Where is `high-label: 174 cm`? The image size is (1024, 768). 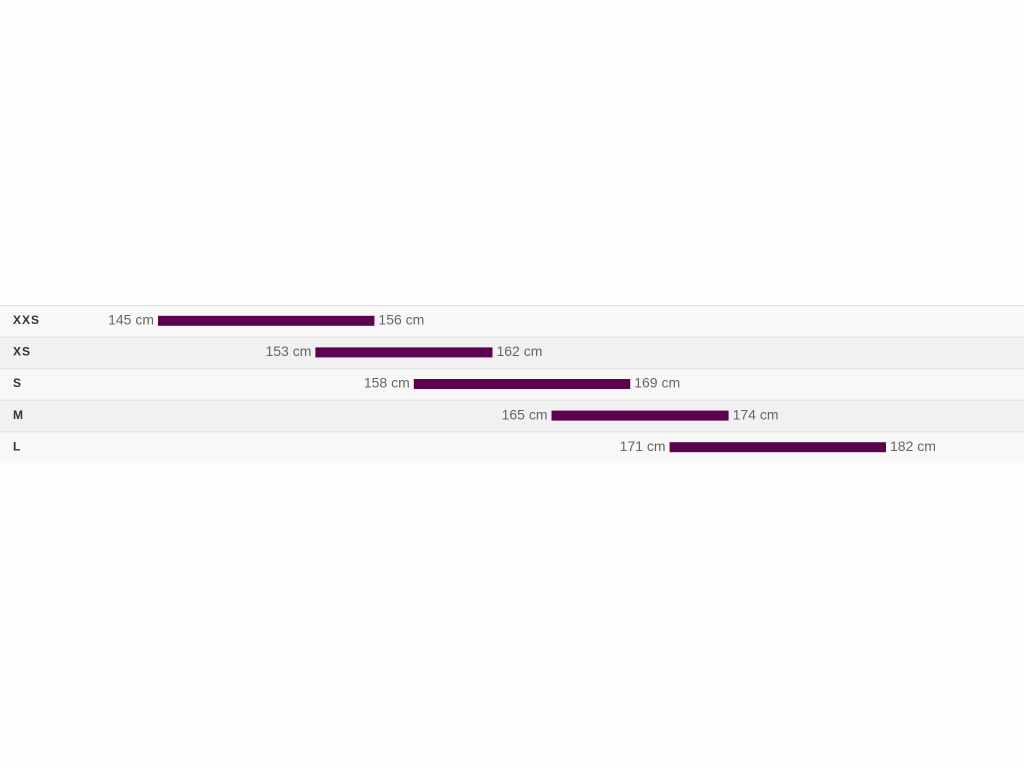 high-label: 174 cm is located at coordinates (756, 414).